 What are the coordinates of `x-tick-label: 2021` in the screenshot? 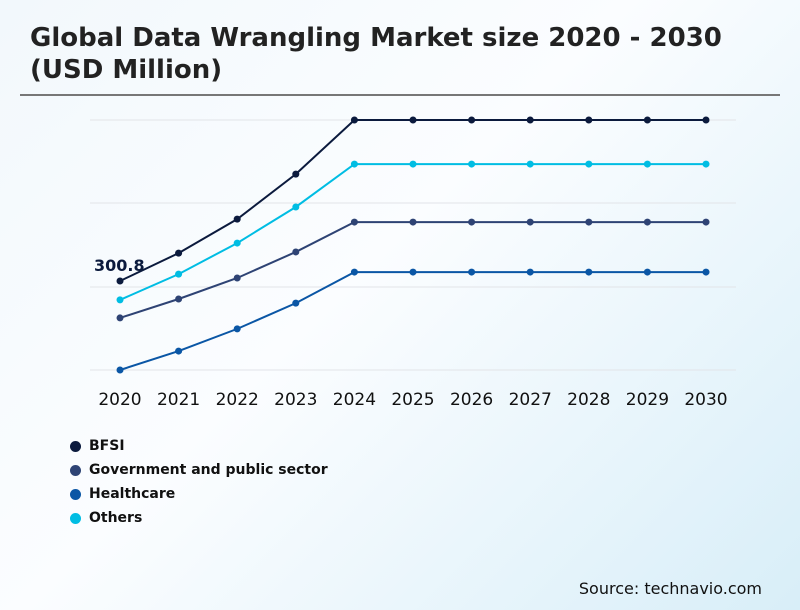 It's located at (178, 400).